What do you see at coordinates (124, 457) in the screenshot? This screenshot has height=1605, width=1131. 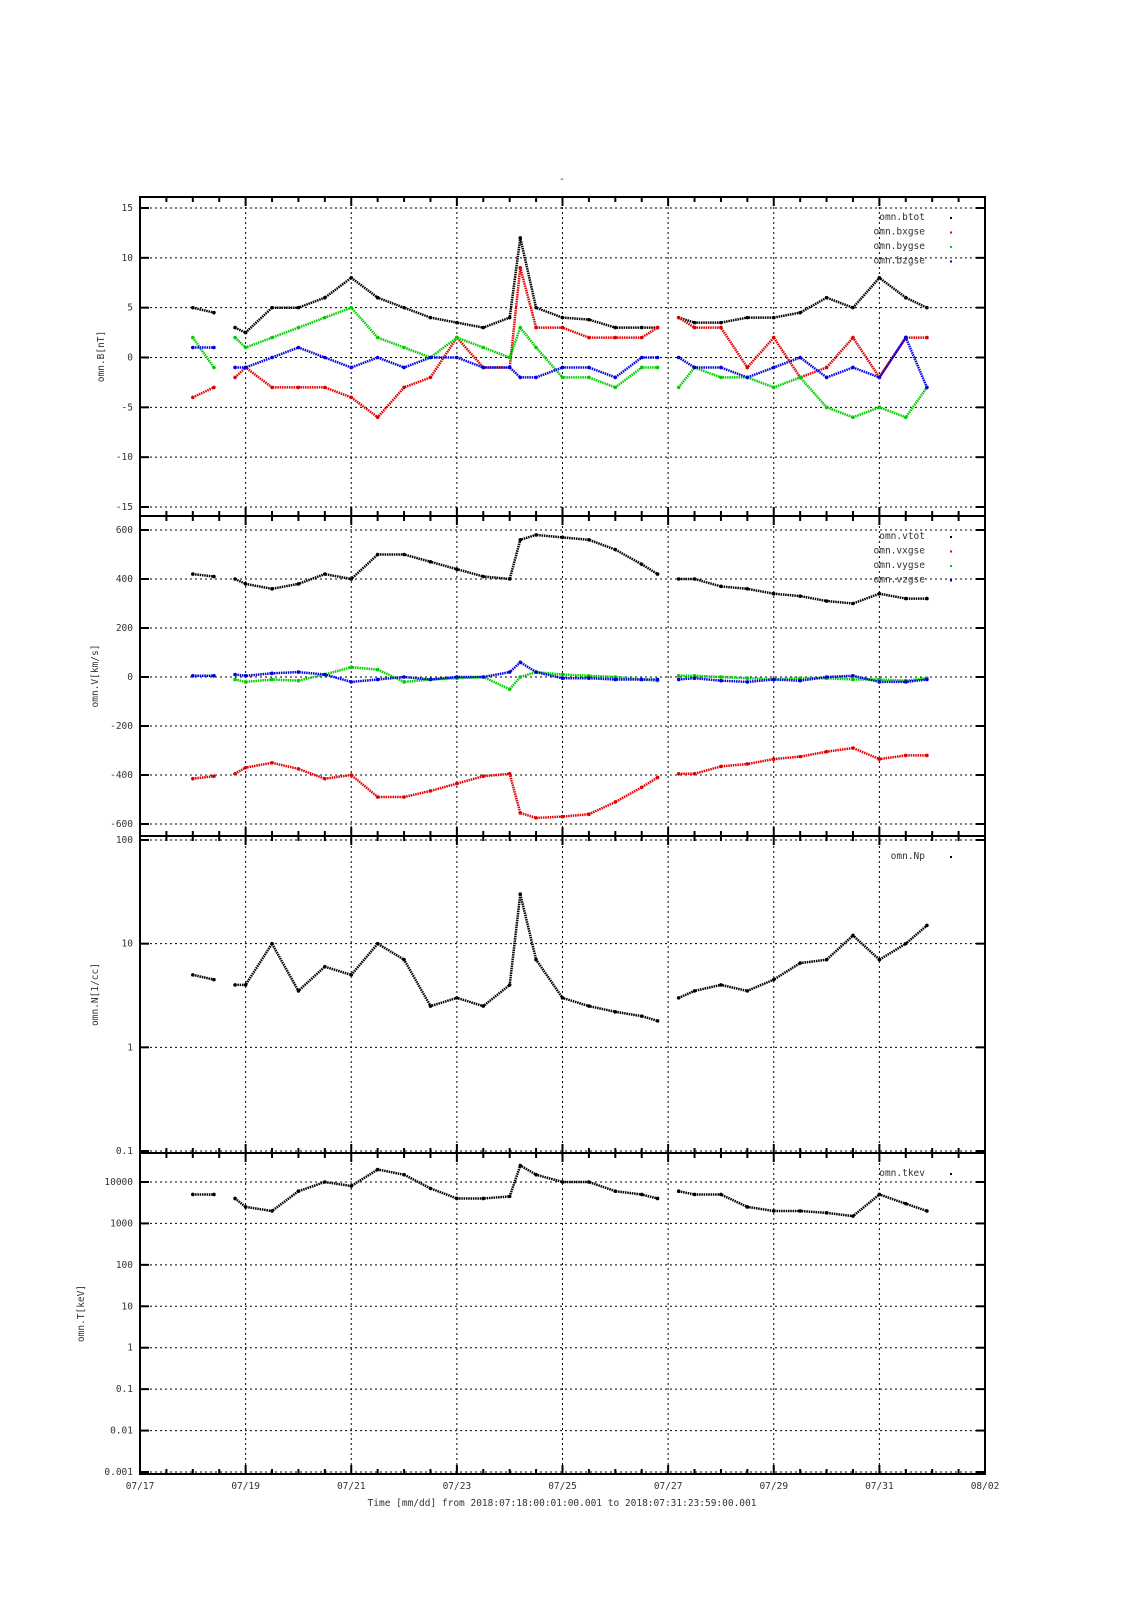 I see `y-tick-label: -10` at bounding box center [124, 457].